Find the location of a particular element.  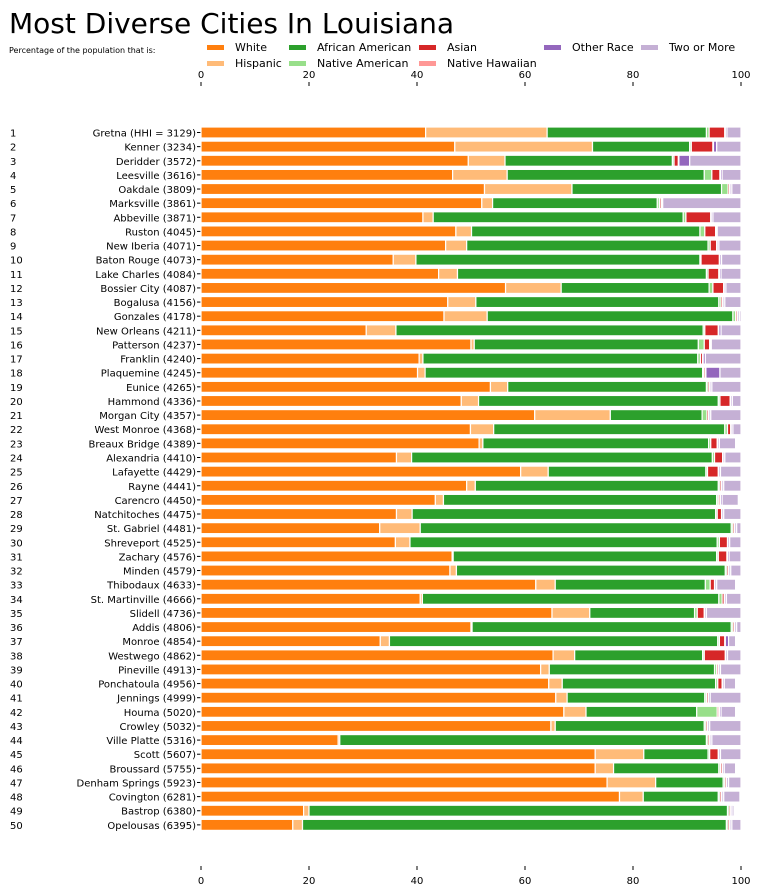

rank-label: 45 is located at coordinates (16, 755).